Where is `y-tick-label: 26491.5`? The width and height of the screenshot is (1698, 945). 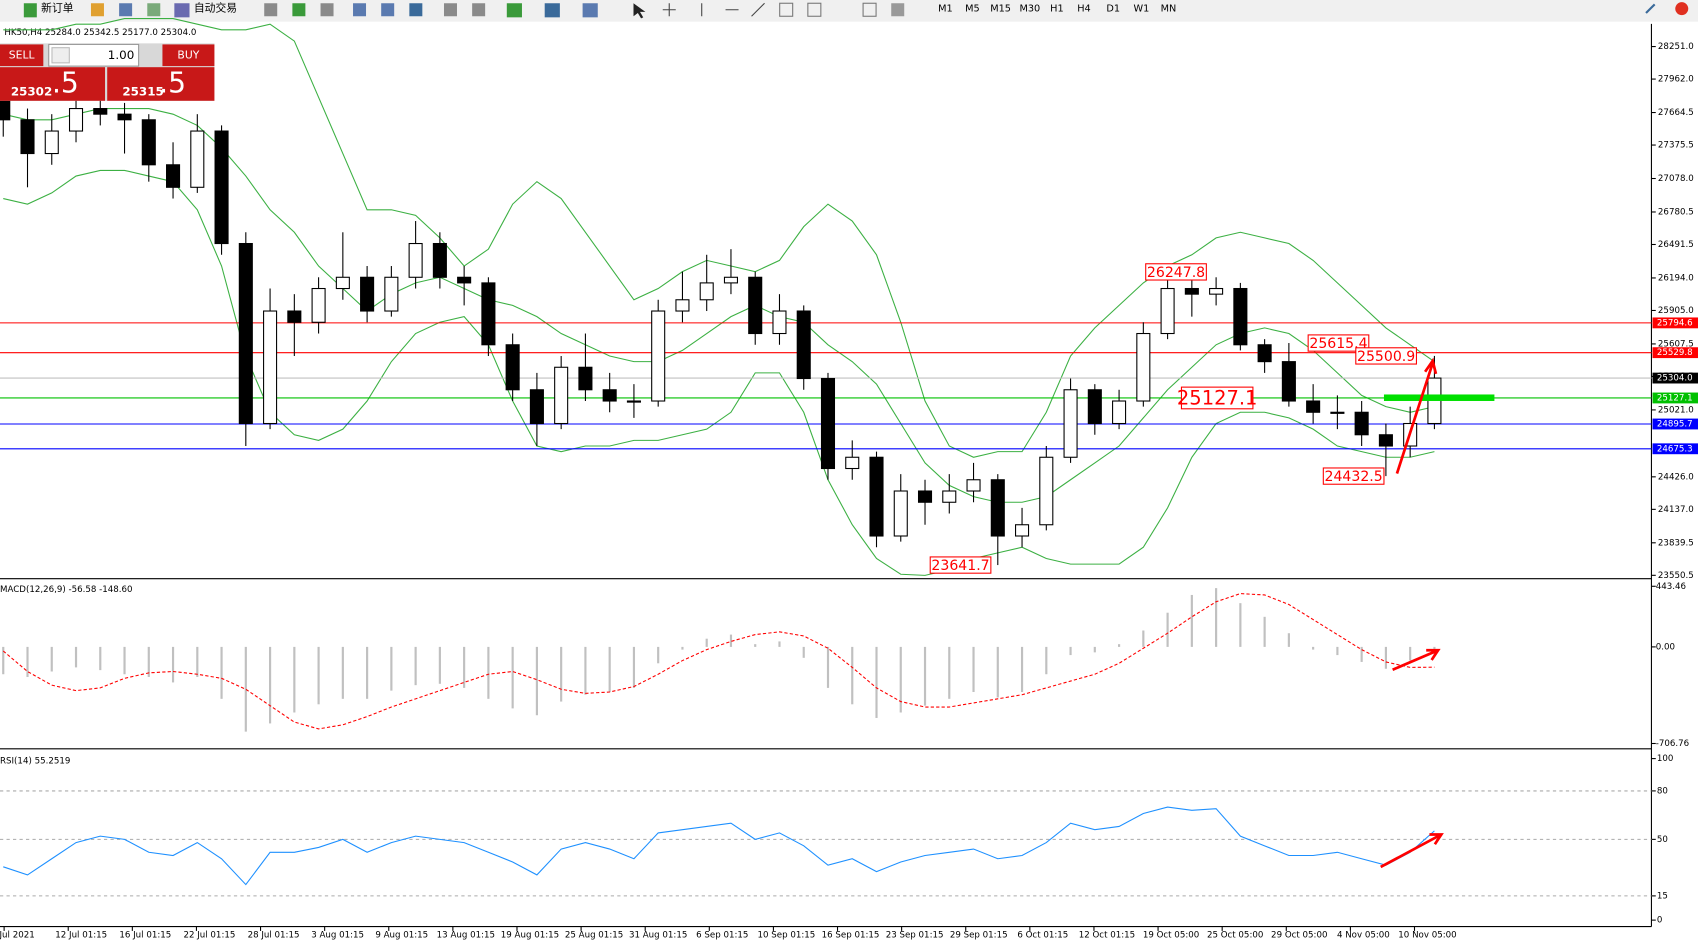 y-tick-label: 26491.5 is located at coordinates (1676, 245).